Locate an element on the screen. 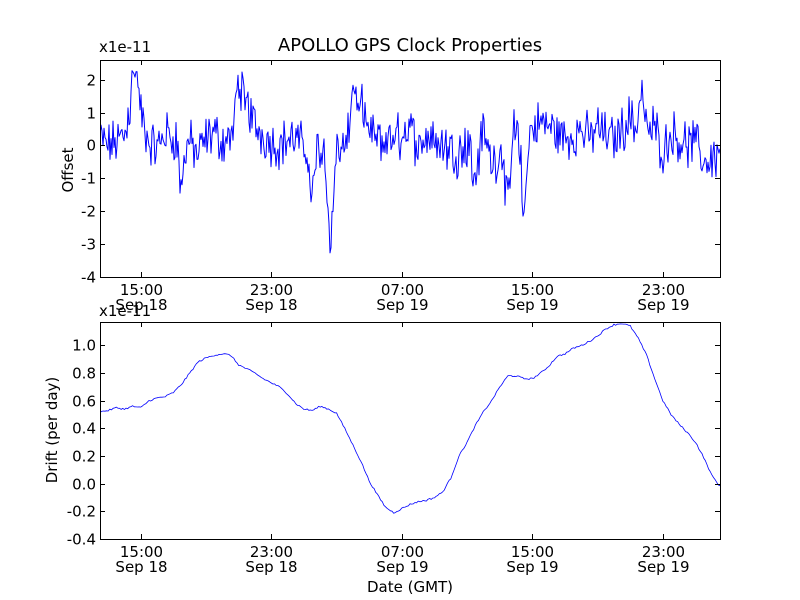 The width and height of the screenshot is (800, 600). offset-y-axis-label: Offset is located at coordinates (68, 169).